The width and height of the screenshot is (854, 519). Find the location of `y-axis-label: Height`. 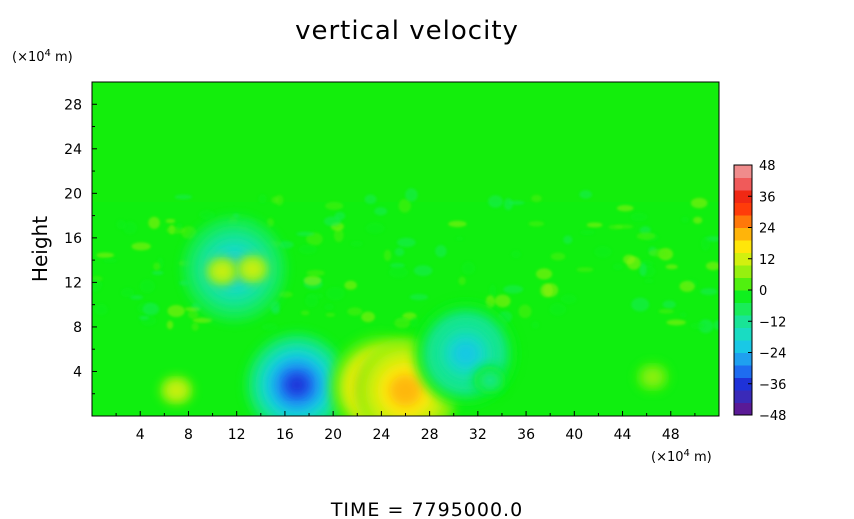

y-axis-label: Height is located at coordinates (40, 249).